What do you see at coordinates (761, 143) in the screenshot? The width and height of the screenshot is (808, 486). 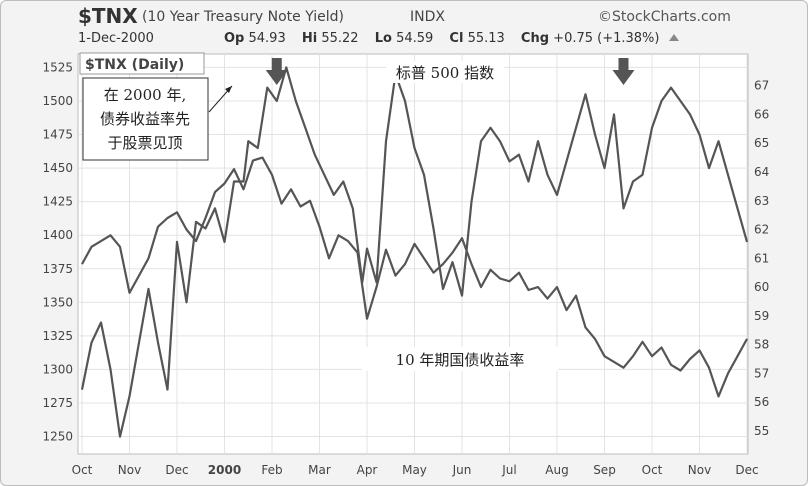 I see `right-tick-label: 65` at bounding box center [761, 143].